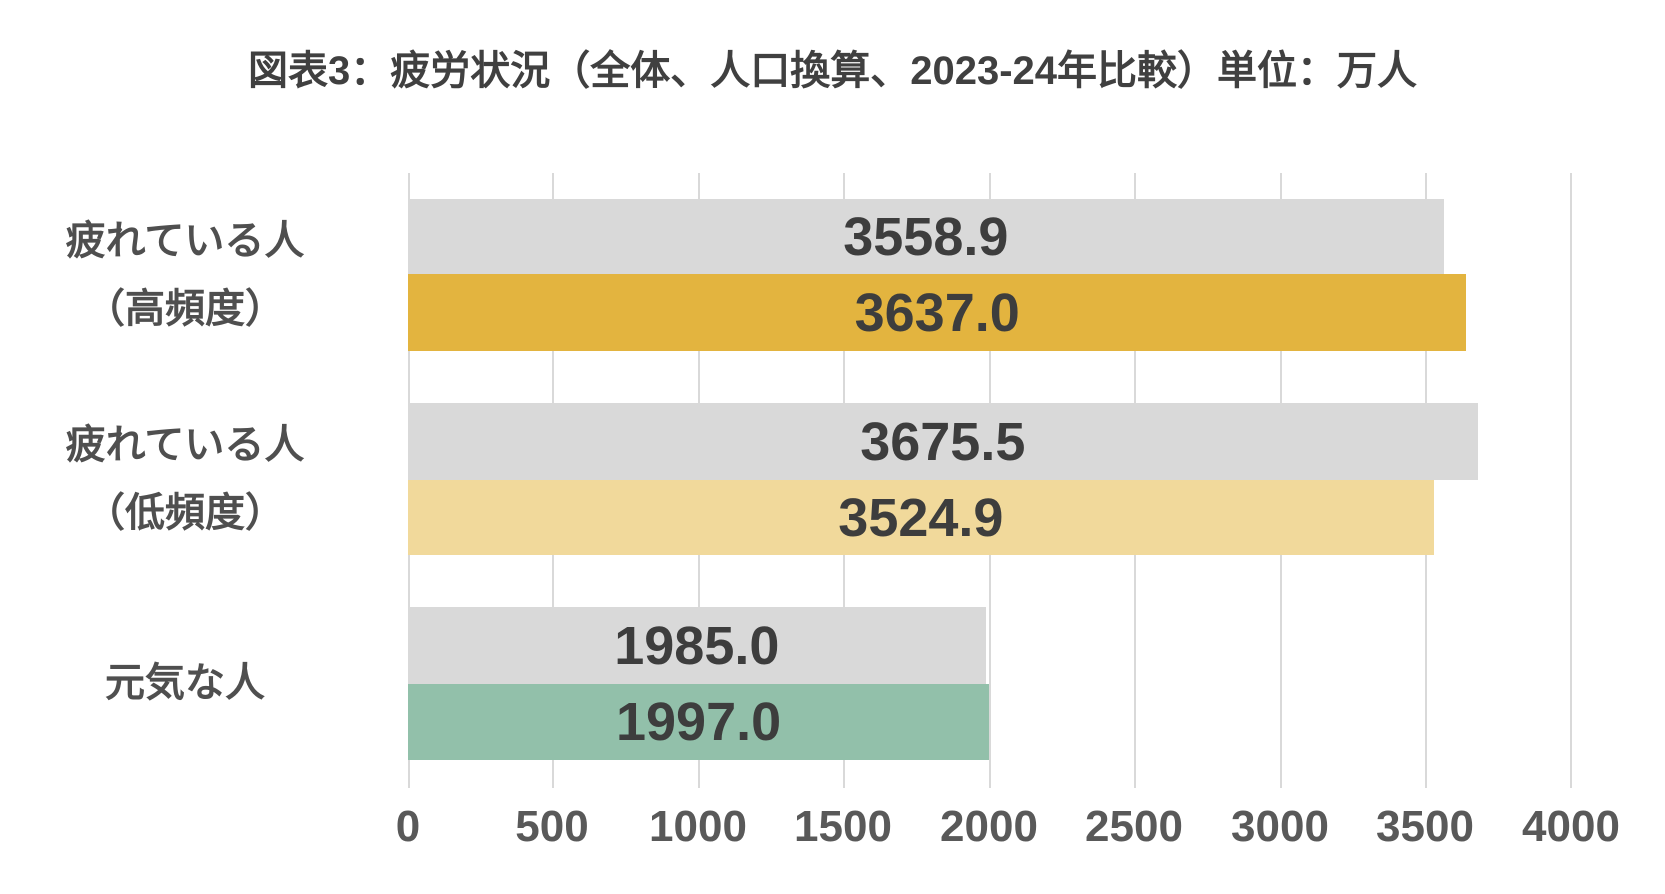 This screenshot has width=1665, height=894. I want to click on chart-title: 図表3：疲労状況（全体、人口換算、2023-24年比較）単位：万人, so click(832, 71).